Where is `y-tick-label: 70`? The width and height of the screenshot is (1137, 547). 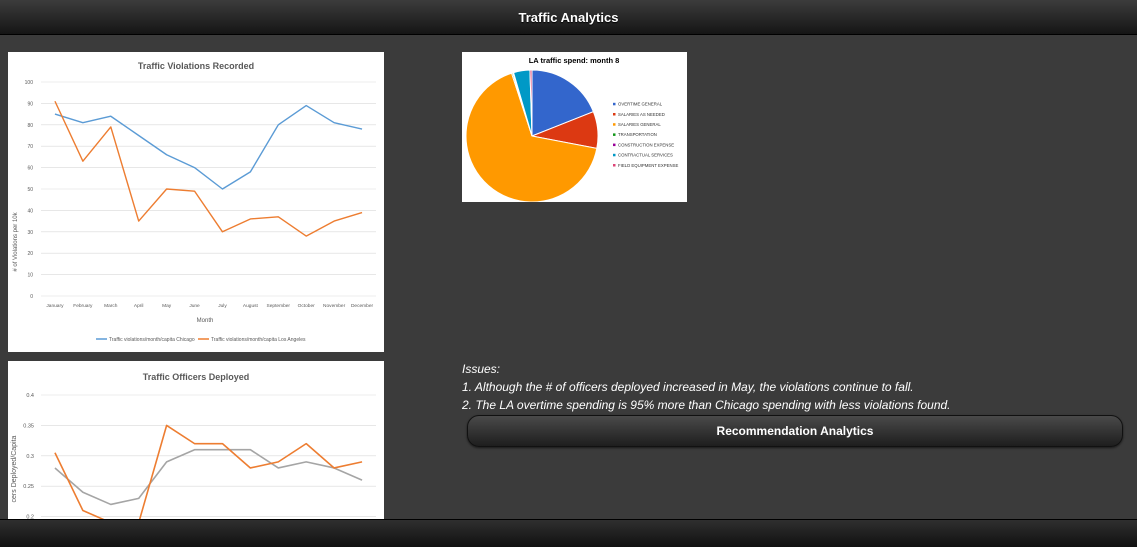 y-tick-label: 70 is located at coordinates (30, 147).